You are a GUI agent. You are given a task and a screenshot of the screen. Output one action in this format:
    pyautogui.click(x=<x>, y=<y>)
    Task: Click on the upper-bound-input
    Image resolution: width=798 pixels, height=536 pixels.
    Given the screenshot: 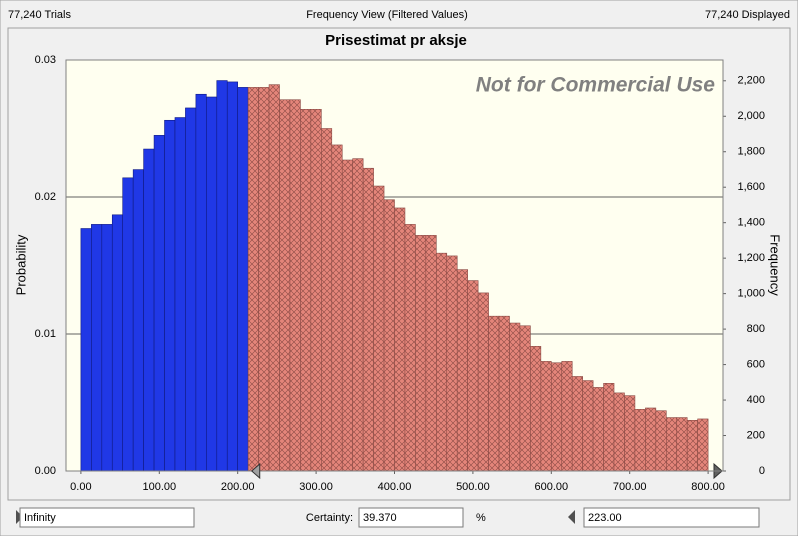 What is the action you would take?
    pyautogui.click(x=671, y=517)
    